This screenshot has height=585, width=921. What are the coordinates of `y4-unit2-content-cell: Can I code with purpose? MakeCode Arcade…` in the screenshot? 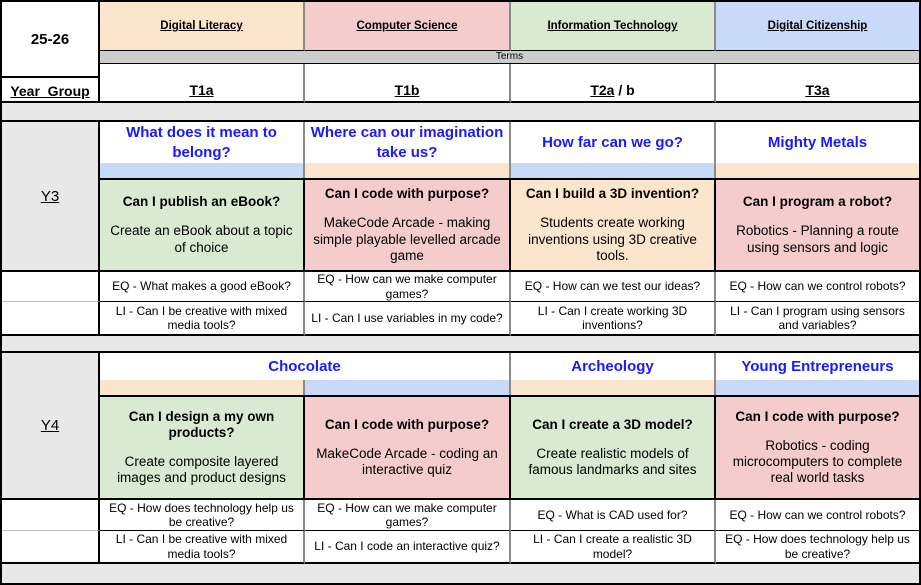 It's located at (408, 447).